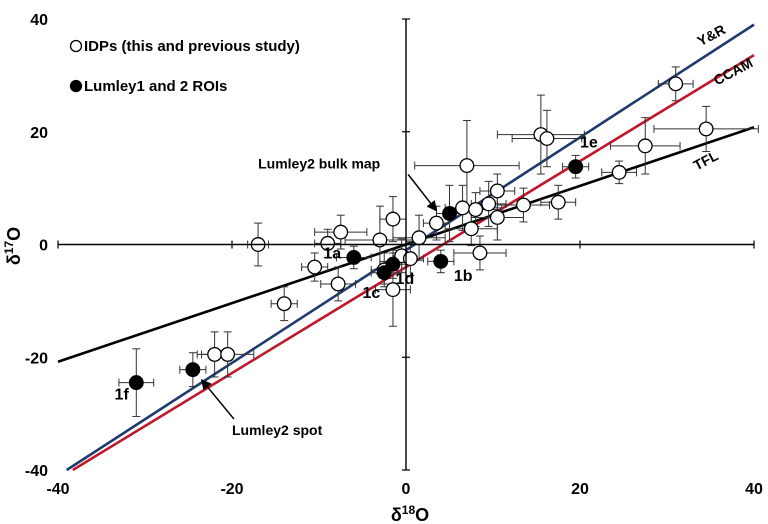 The width and height of the screenshot is (768, 524). What do you see at coordinates (39, 133) in the screenshot?
I see `y-tick-label-3: 20` at bounding box center [39, 133].